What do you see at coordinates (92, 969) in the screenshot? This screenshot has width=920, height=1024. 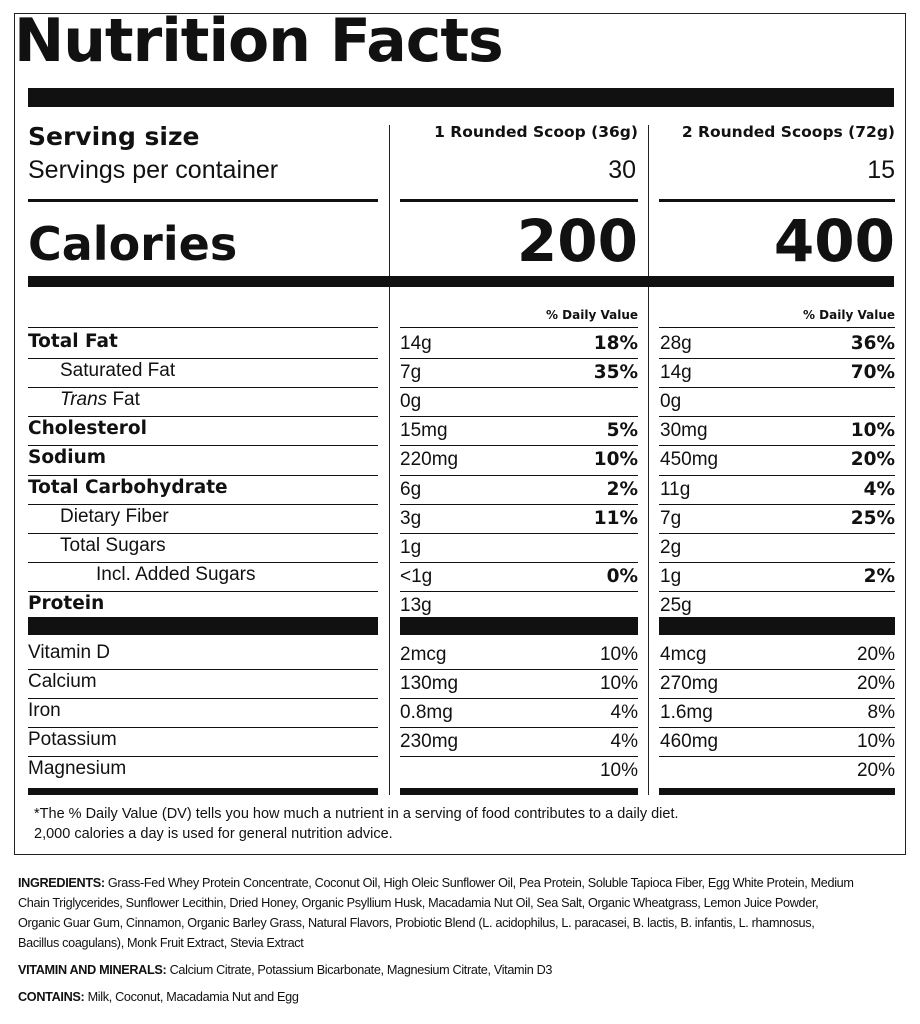 I see `vitamins-label: VITAMIN AND MINERALS:` at bounding box center [92, 969].